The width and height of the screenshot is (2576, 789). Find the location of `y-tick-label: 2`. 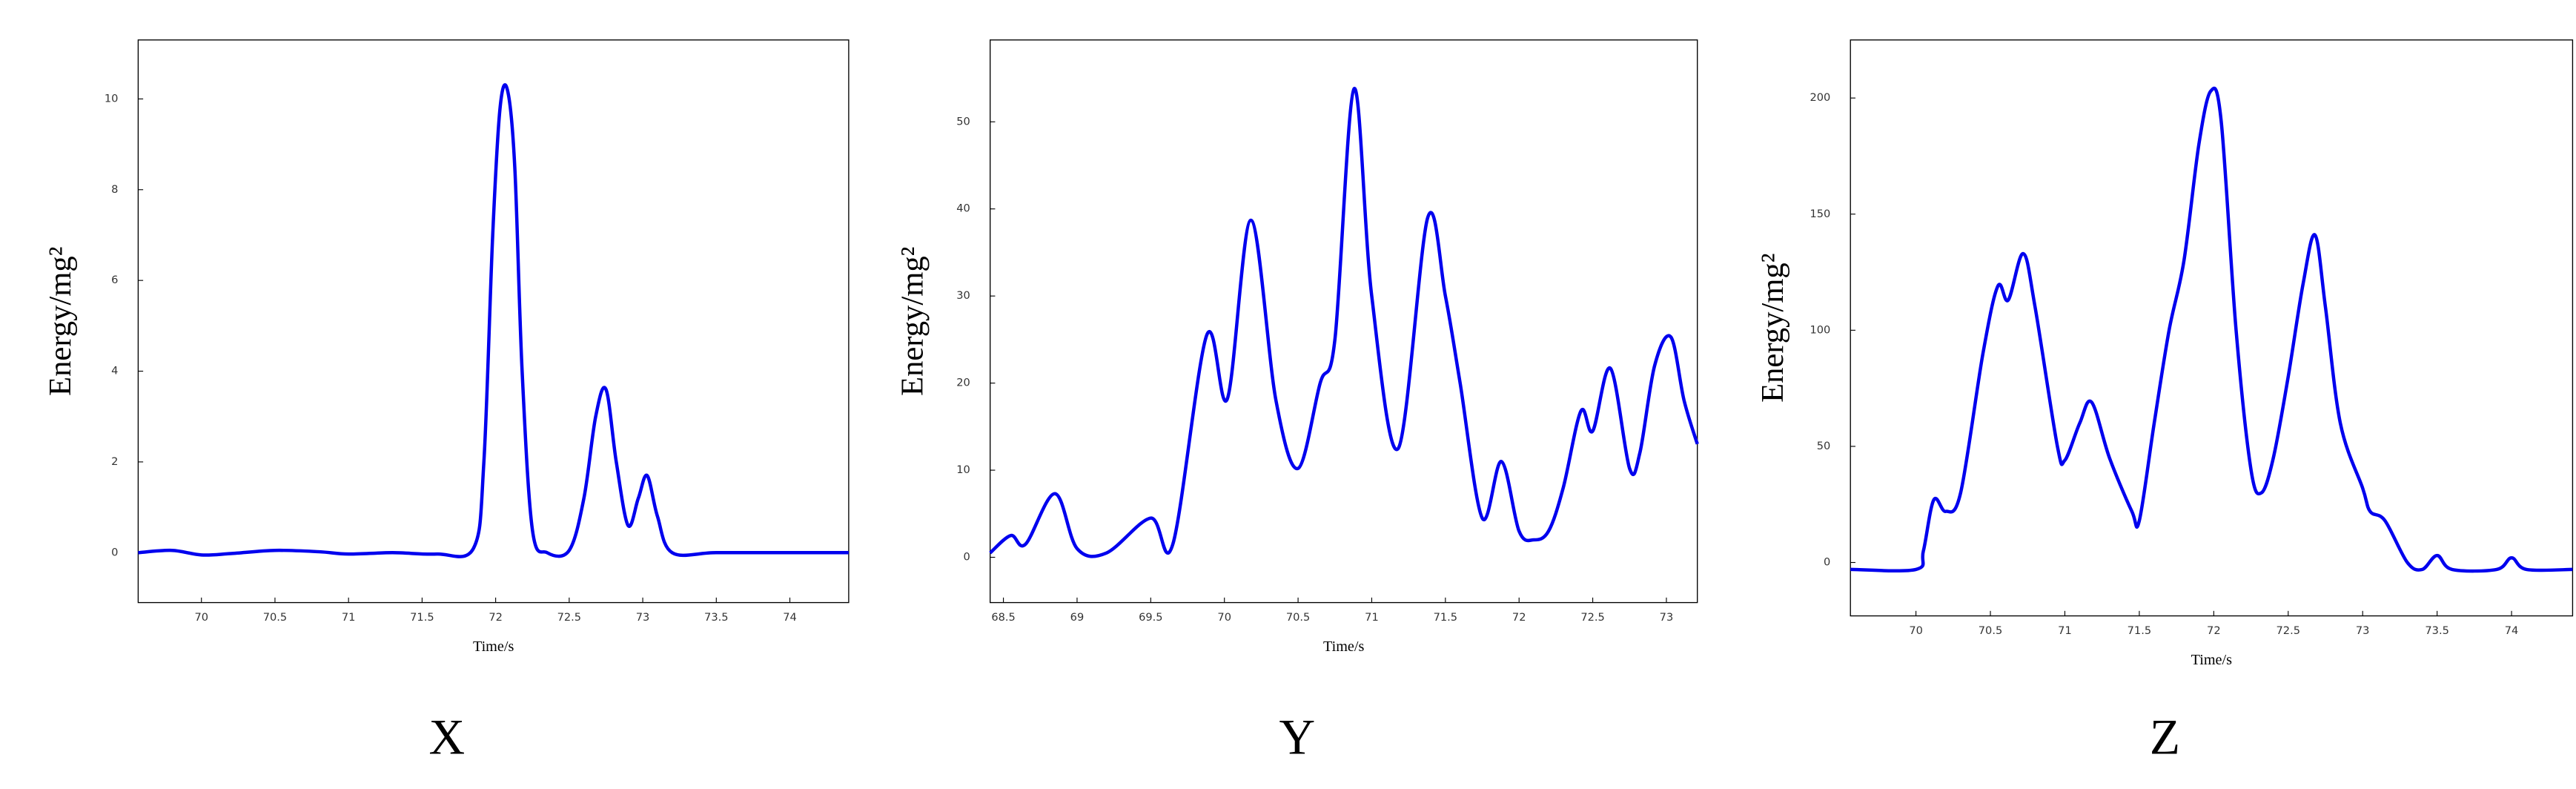

y-tick-label: 2 is located at coordinates (114, 461).